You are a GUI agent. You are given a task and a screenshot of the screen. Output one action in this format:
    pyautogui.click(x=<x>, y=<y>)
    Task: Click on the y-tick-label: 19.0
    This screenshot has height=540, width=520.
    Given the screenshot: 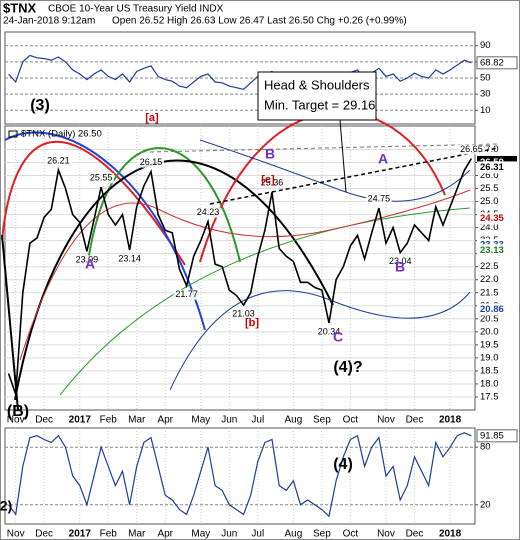 What is the action you would take?
    pyautogui.click(x=489, y=357)
    